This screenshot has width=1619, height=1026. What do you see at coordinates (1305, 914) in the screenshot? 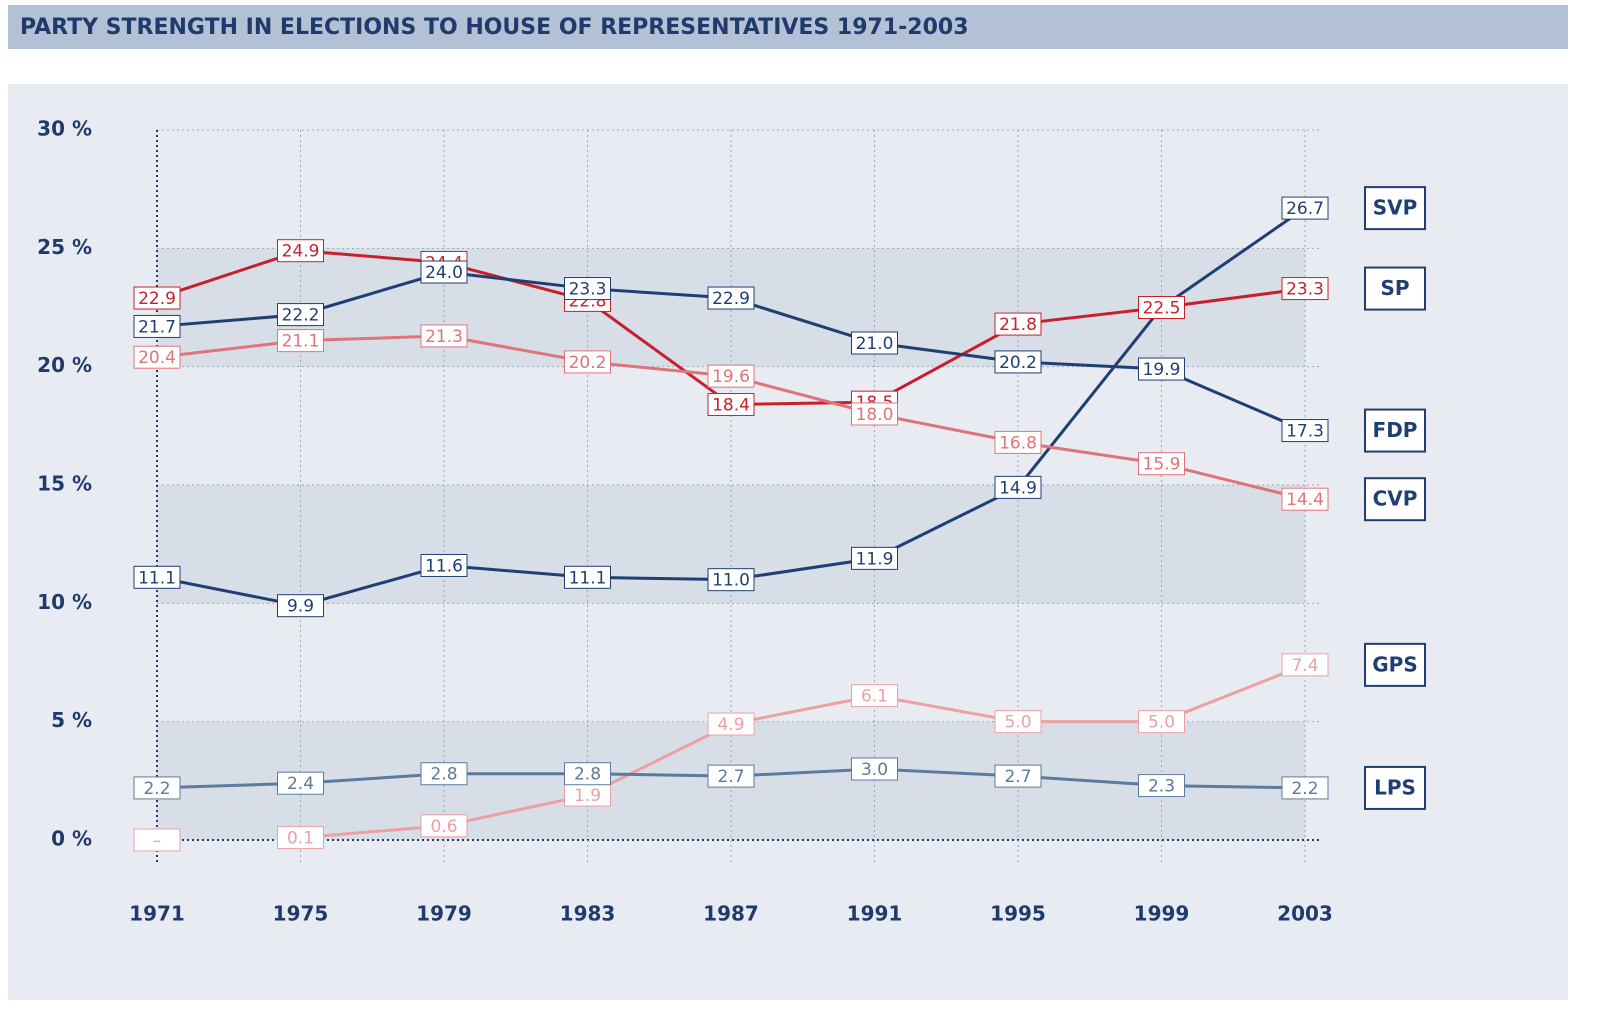
I see `x-tick-label: 2003` at bounding box center [1305, 914].